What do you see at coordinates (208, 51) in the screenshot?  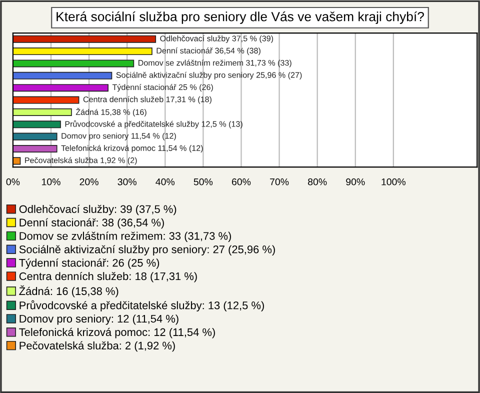 I see `data-label: Denní stacionář 36,54 % (38)` at bounding box center [208, 51].